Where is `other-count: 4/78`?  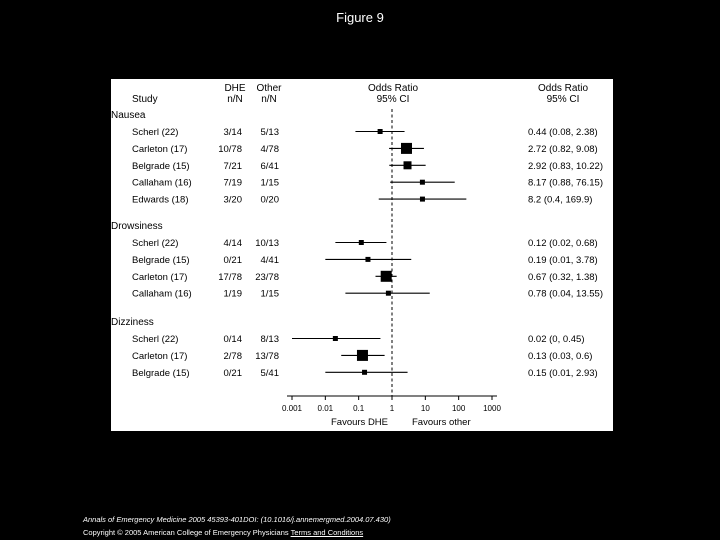 other-count: 4/78 is located at coordinates (270, 149).